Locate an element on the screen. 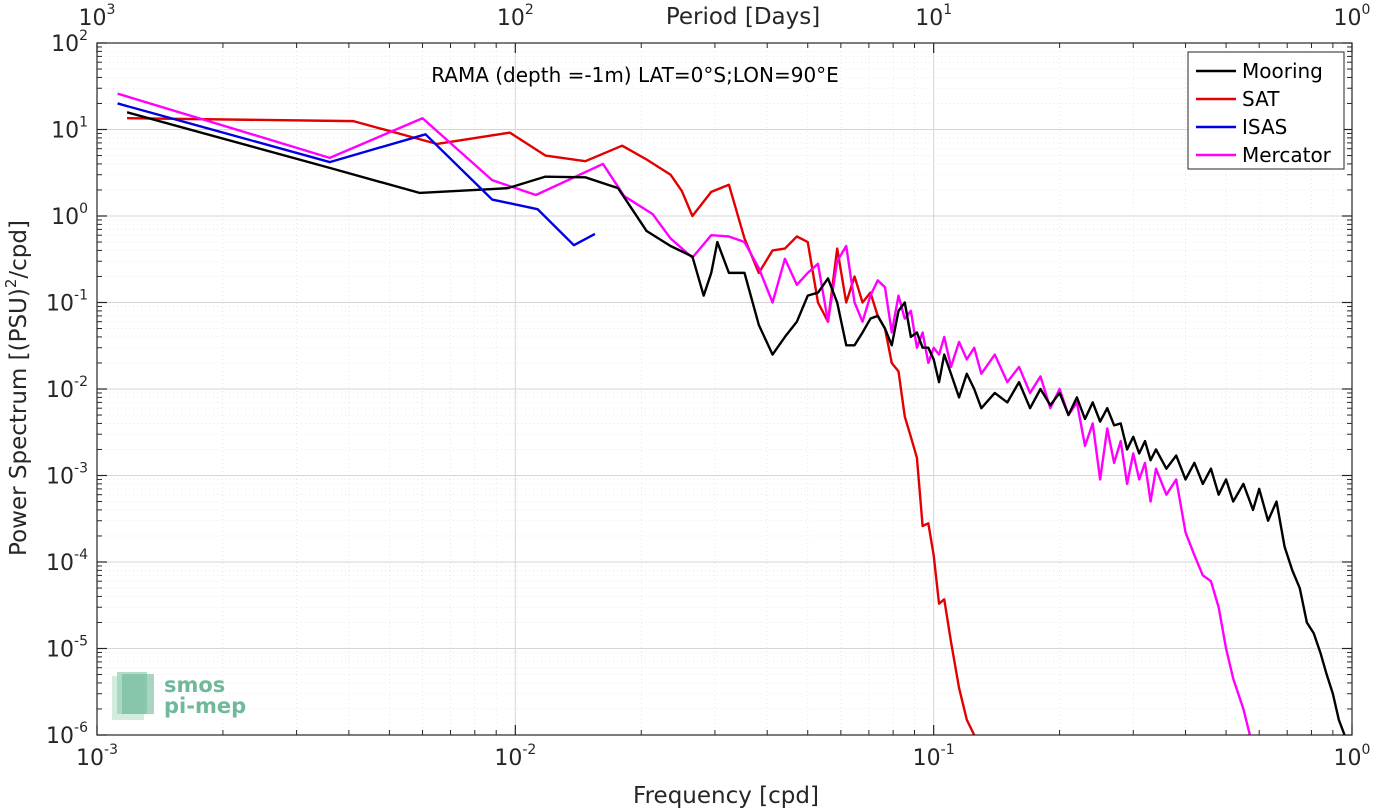 The width and height of the screenshot is (1377, 809). x-axis-title: Frequency [cpd] is located at coordinates (726, 796).